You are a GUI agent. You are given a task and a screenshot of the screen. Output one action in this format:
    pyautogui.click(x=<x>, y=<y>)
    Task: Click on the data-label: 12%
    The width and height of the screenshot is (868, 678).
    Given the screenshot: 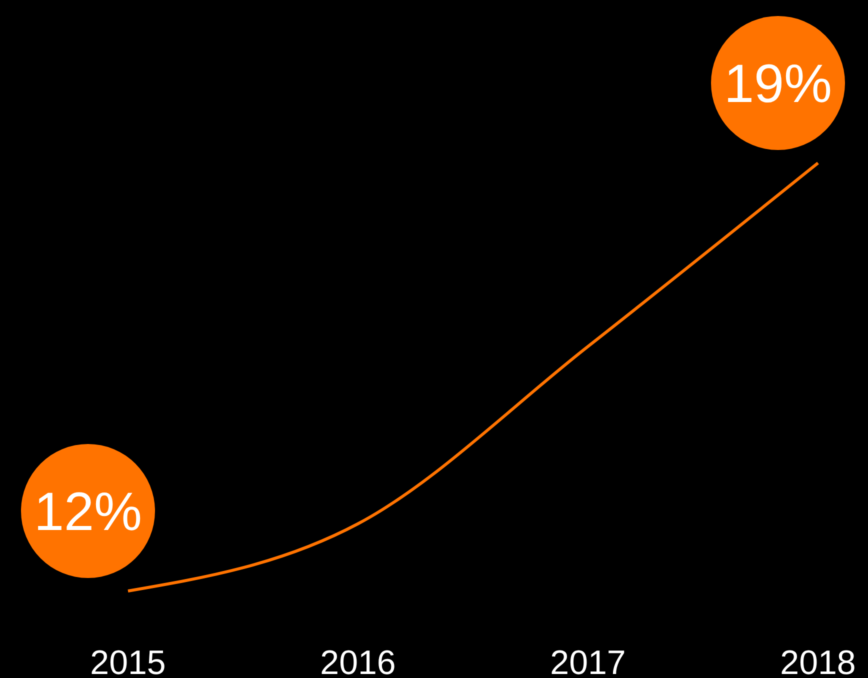 What is the action you would take?
    pyautogui.click(x=88, y=512)
    